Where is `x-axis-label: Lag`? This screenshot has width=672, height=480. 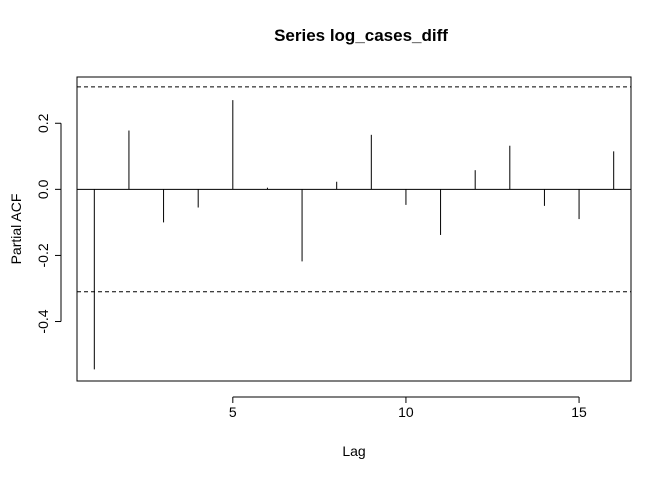 x-axis-label: Lag is located at coordinates (353, 451).